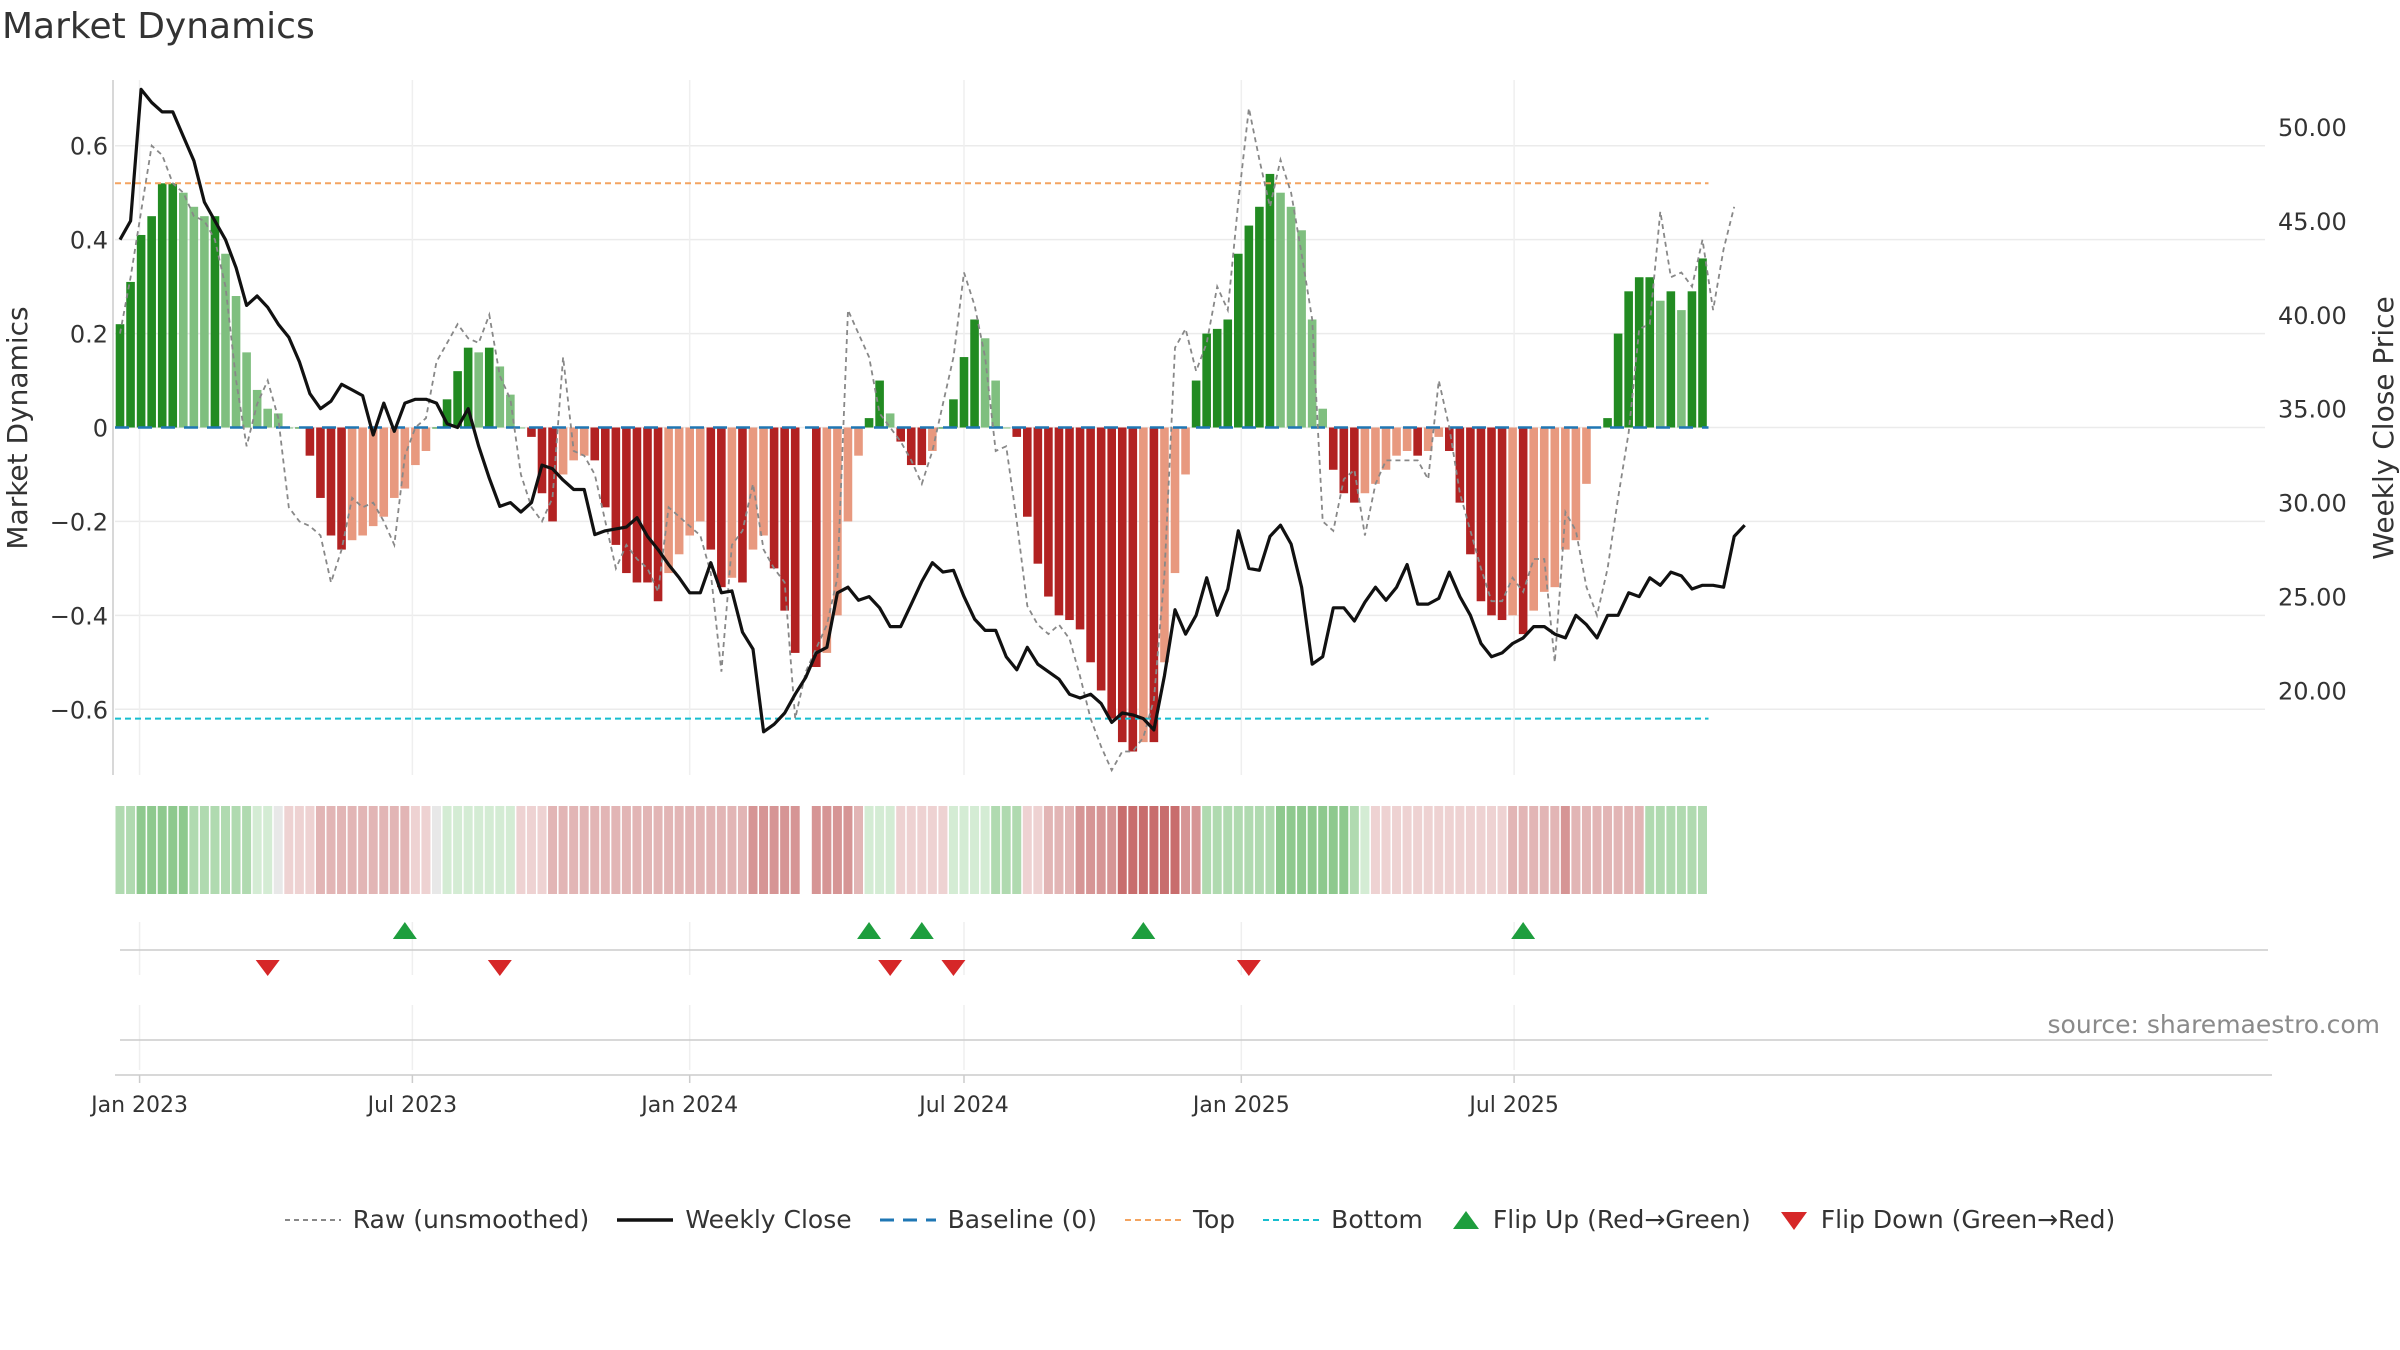 This screenshot has width=2400, height=1350. What do you see at coordinates (79, 616) in the screenshot?
I see `y-tick-label: −0.4` at bounding box center [79, 616].